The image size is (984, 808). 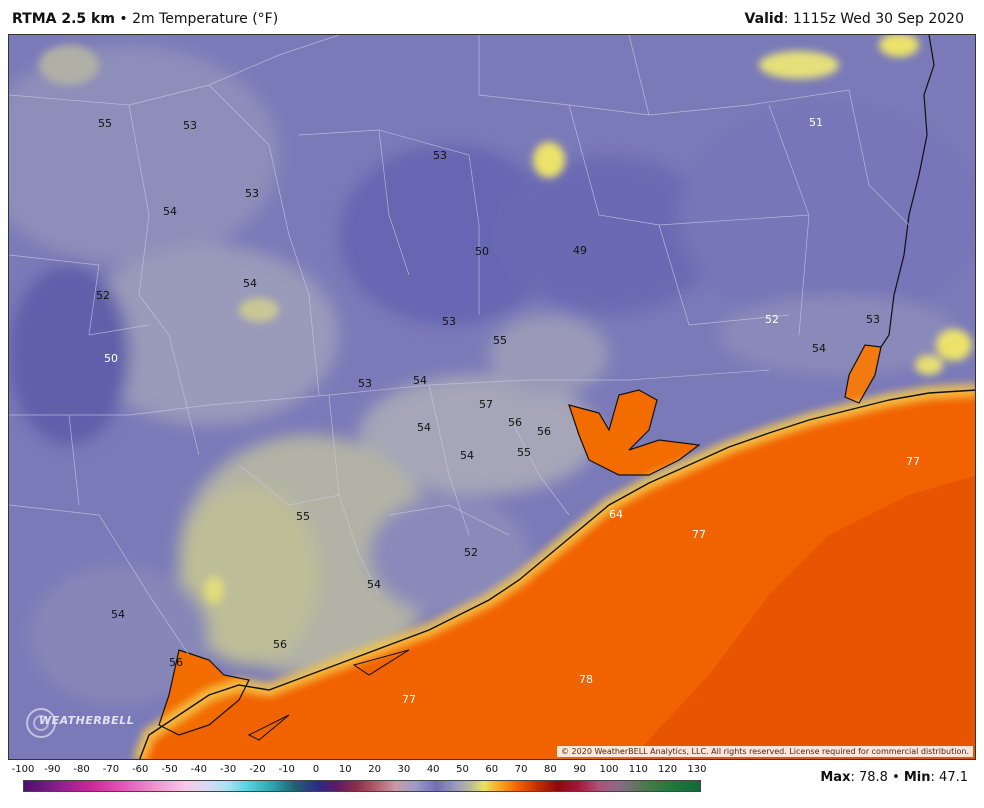 What do you see at coordinates (638, 769) in the screenshot?
I see `legend-tick-label: 110` at bounding box center [638, 769].